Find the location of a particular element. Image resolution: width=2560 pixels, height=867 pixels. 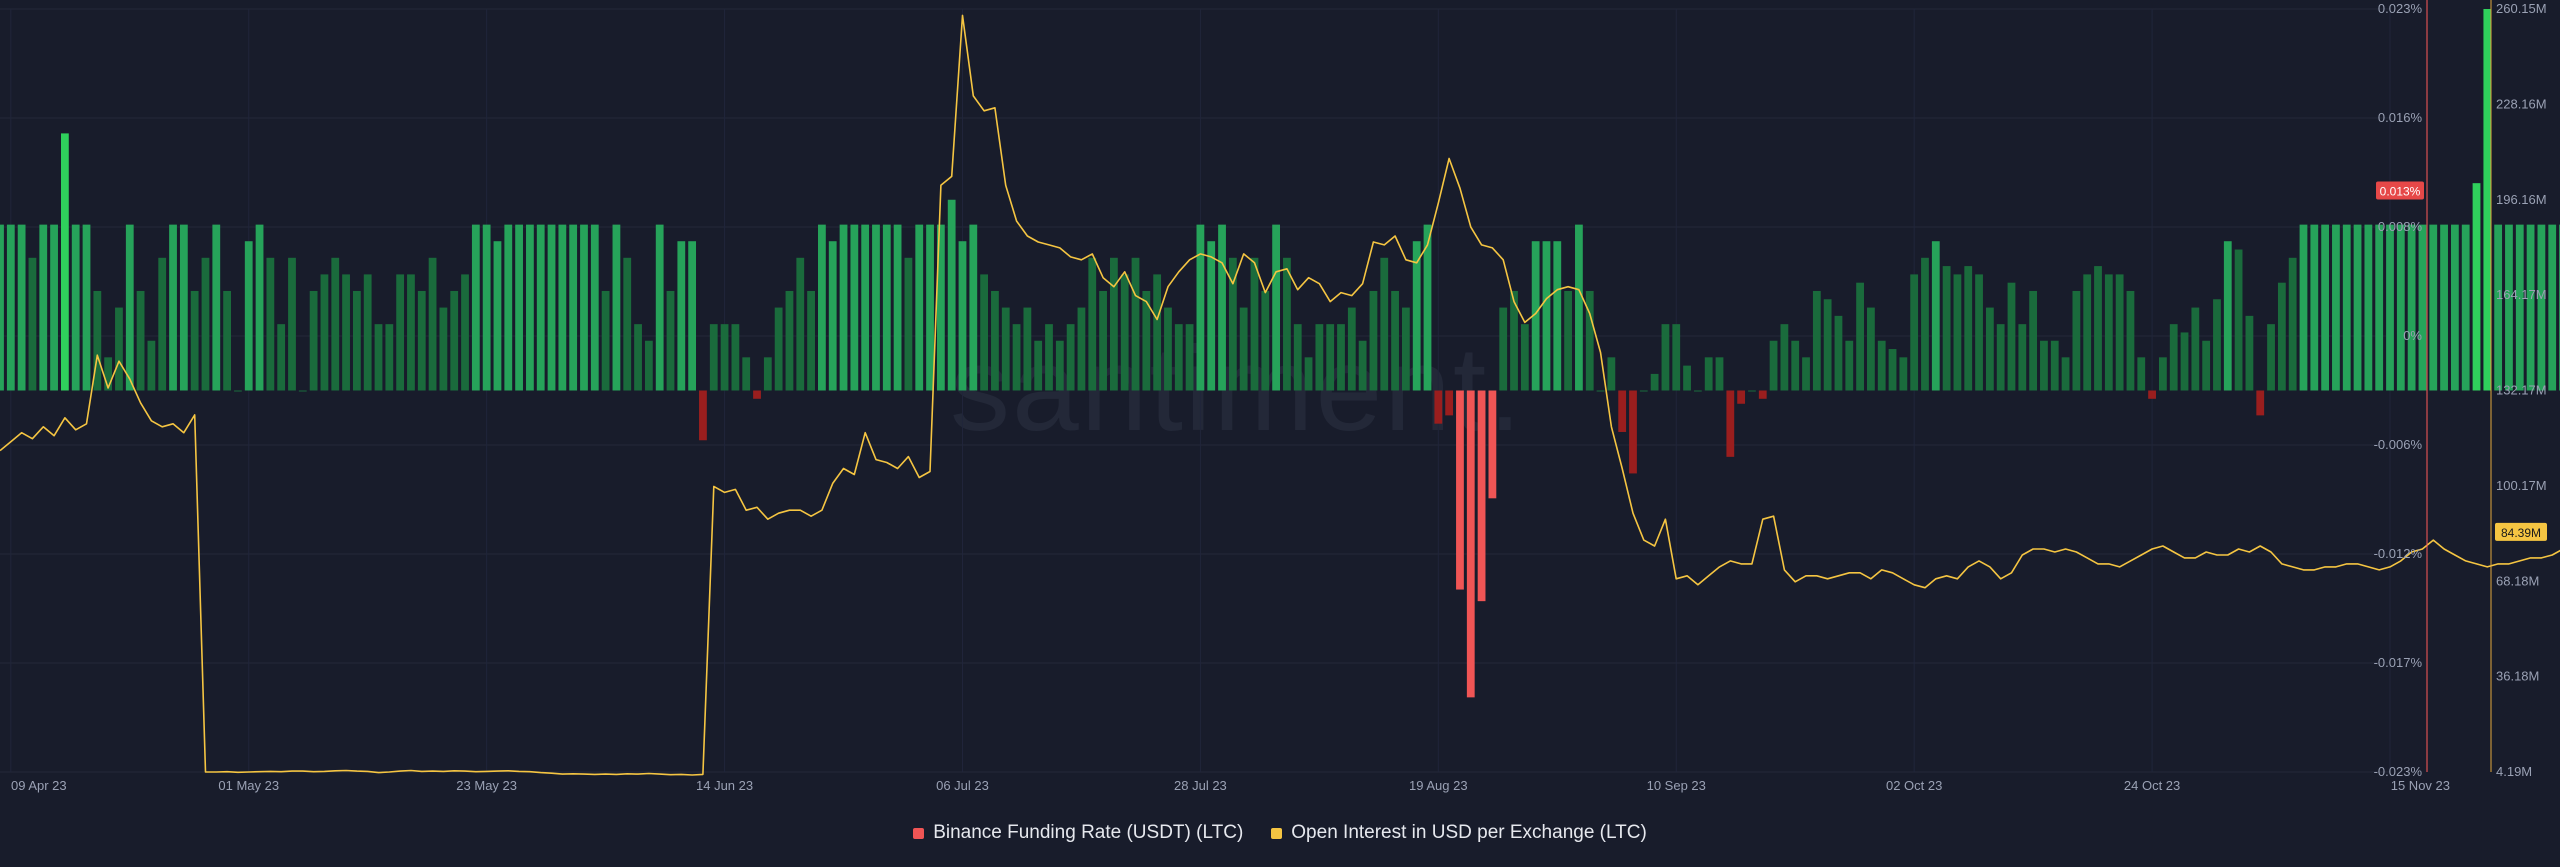

legend-item-open-interest: Open Interest in USD per Exchange (LTC) is located at coordinates (1459, 833).